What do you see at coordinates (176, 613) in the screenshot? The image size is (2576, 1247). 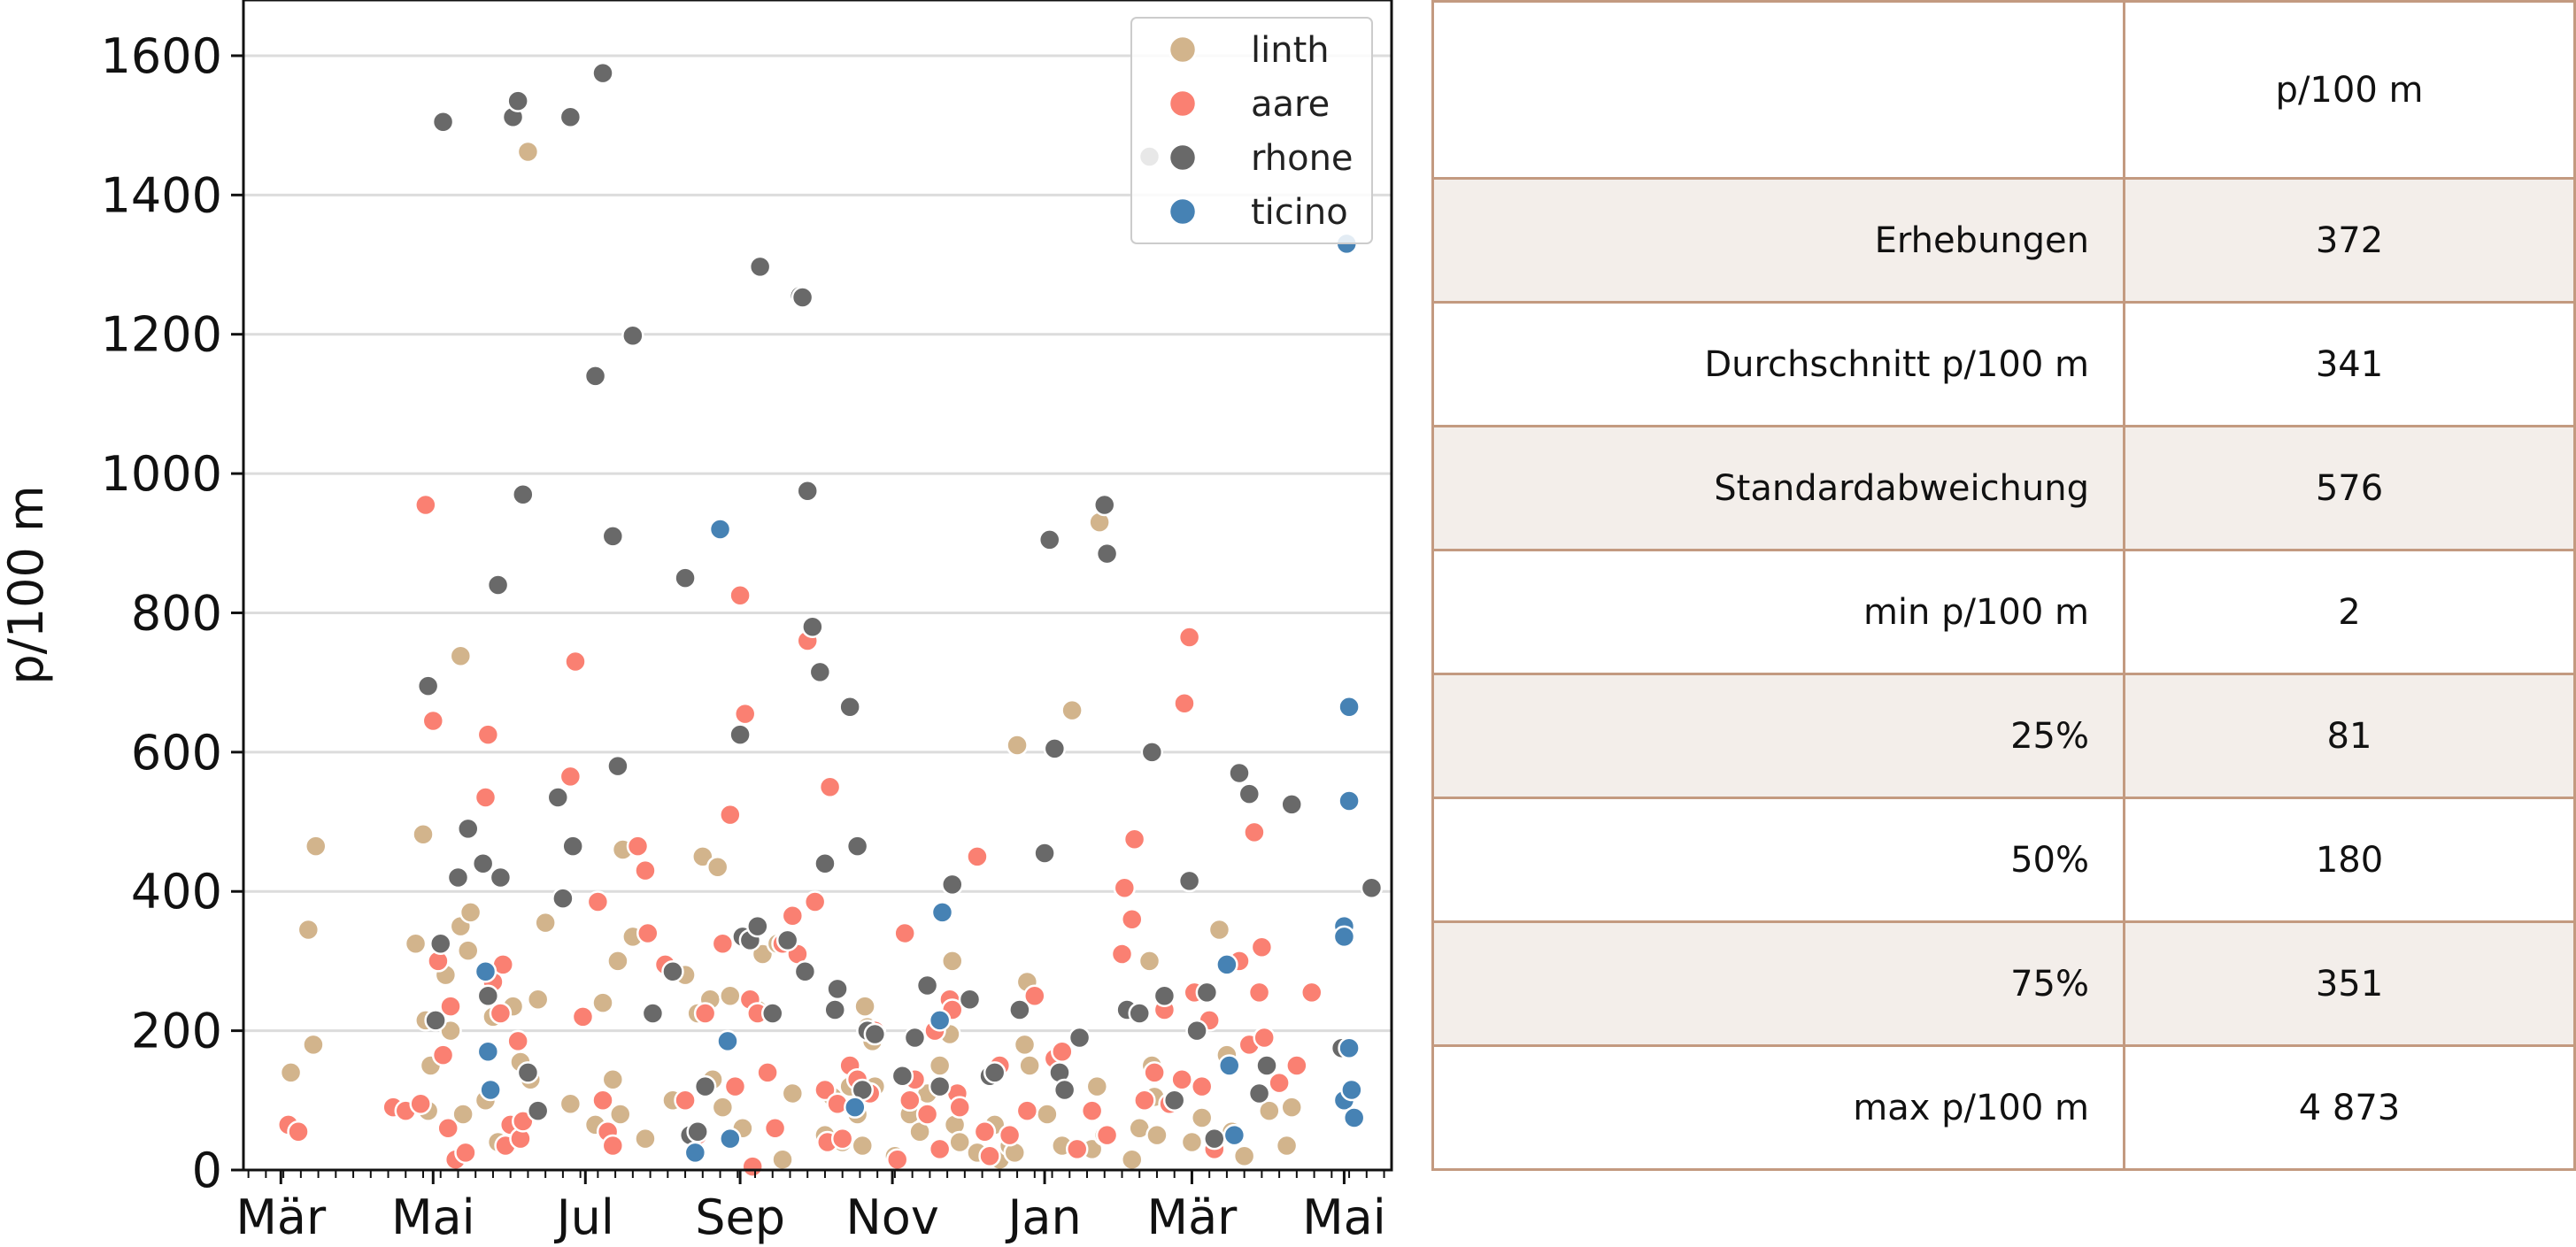 I see `y-tick-label: 800` at bounding box center [176, 613].